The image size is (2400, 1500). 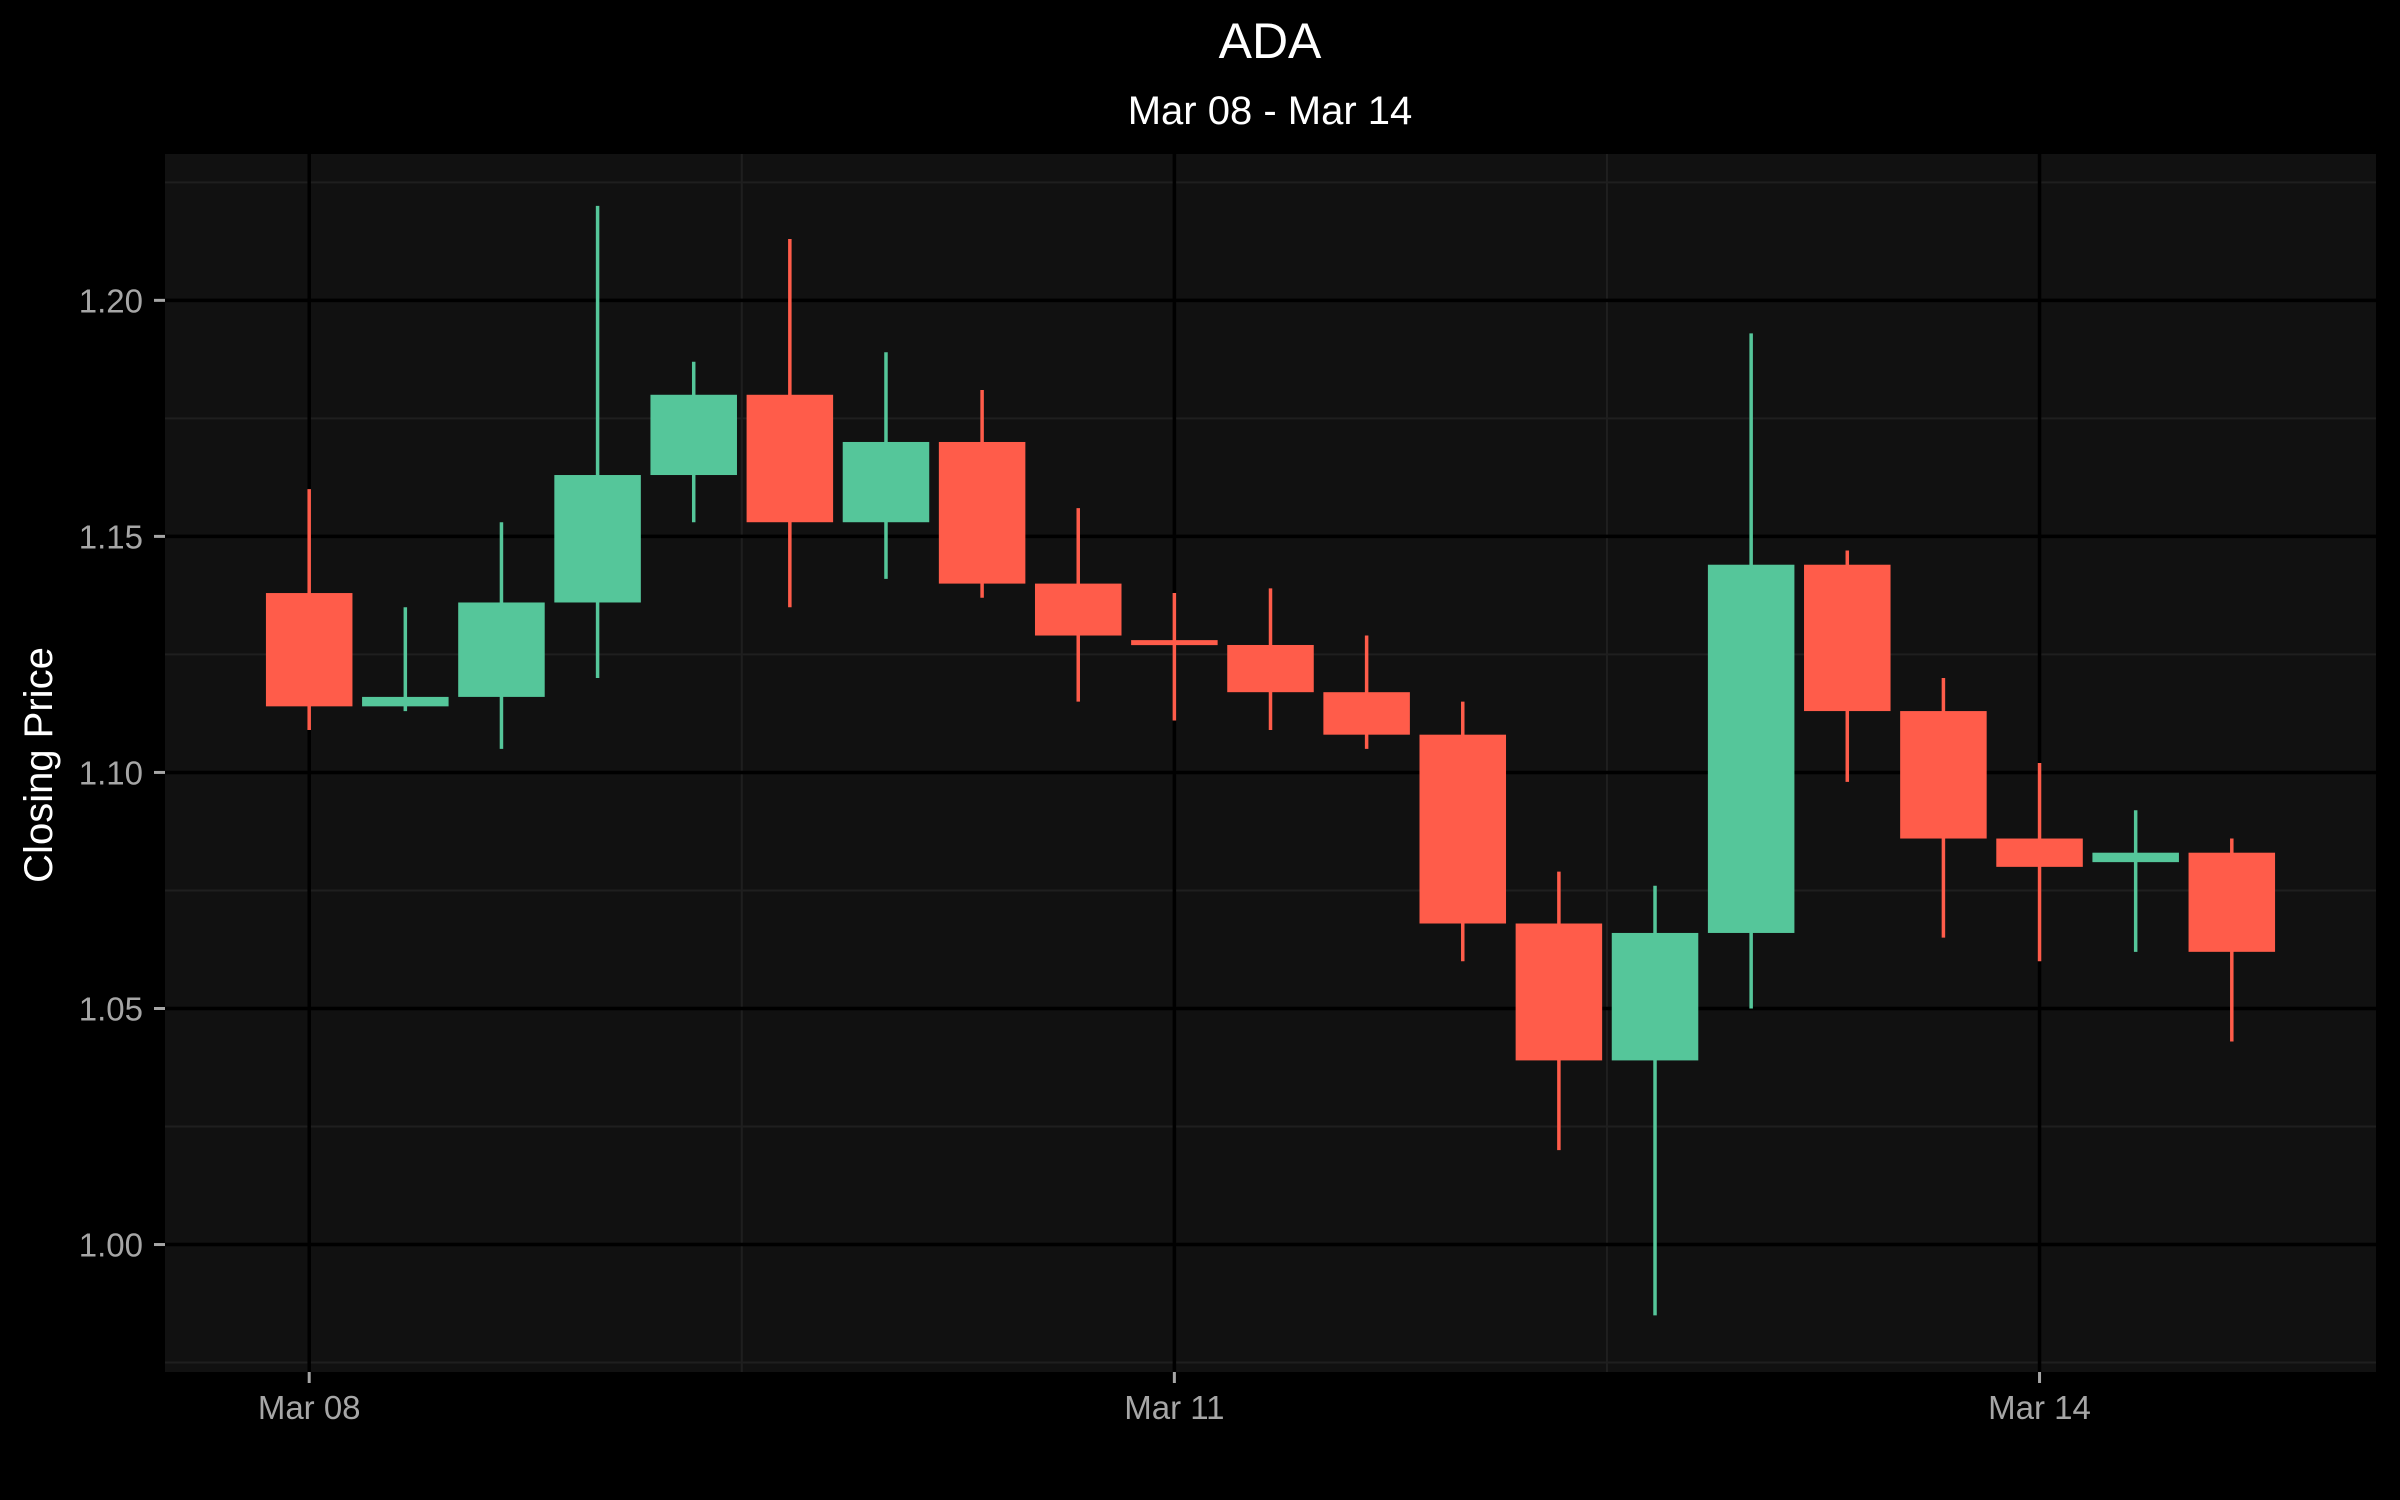 What do you see at coordinates (111, 772) in the screenshot?
I see `y-tick-label: 1.10` at bounding box center [111, 772].